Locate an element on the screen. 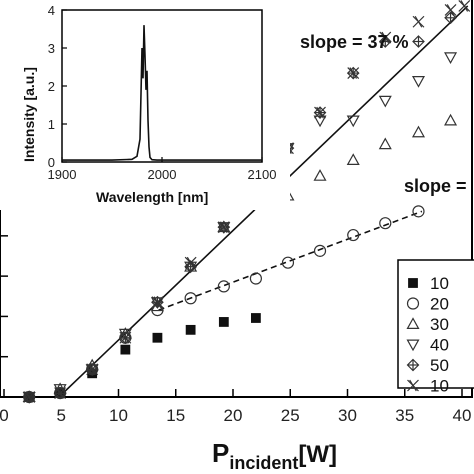 This screenshot has width=474, height=474. inset-x-tick-label: 2000 is located at coordinates (162, 174).